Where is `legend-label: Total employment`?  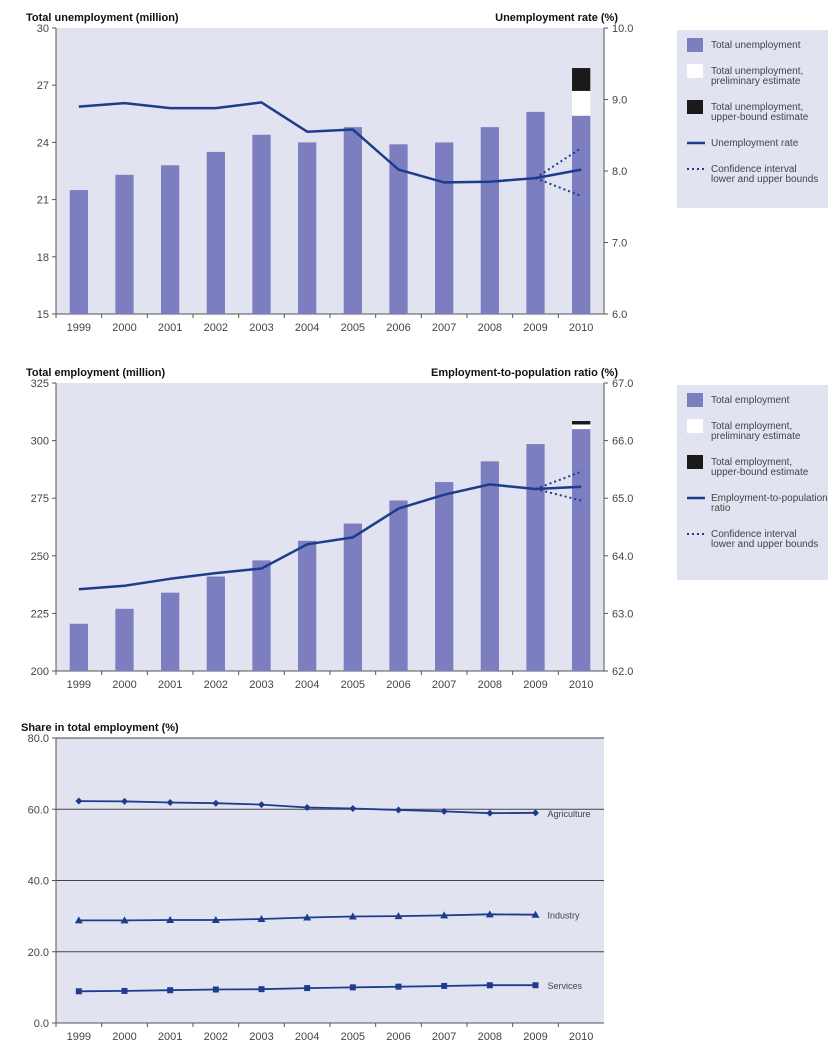 legend-label: Total employment is located at coordinates (750, 400).